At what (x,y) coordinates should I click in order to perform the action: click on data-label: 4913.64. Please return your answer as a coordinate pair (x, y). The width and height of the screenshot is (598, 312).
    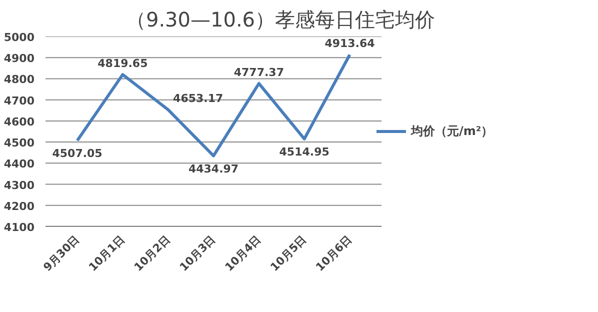
    Looking at the image, I should click on (350, 43).